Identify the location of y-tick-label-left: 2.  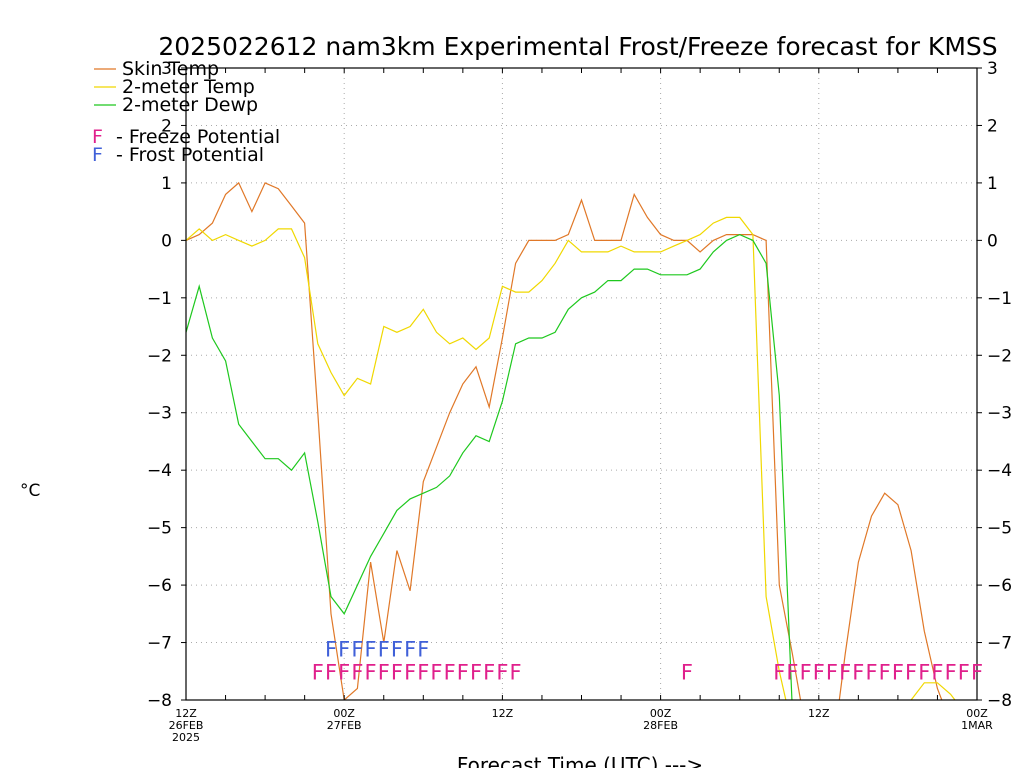
(166, 126).